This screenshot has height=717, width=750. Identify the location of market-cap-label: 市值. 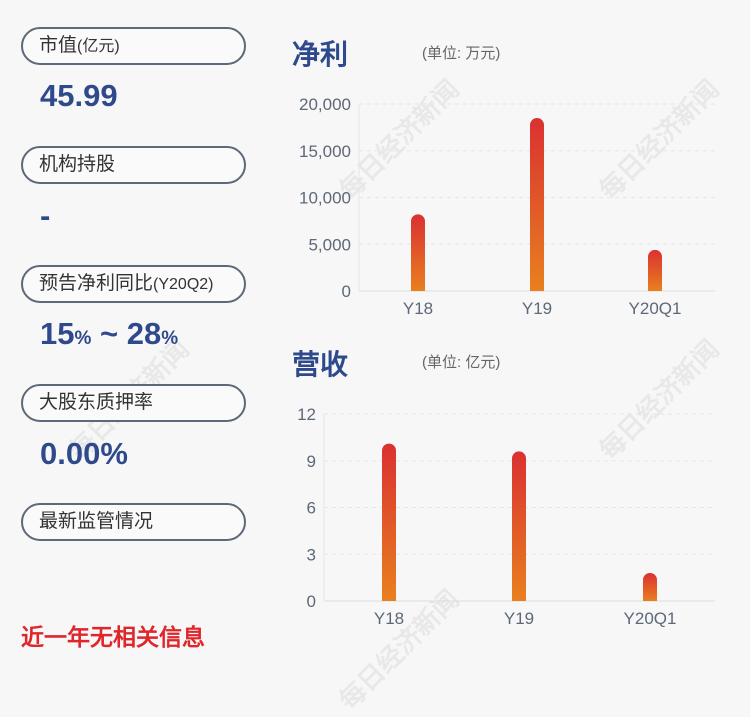
(58, 45).